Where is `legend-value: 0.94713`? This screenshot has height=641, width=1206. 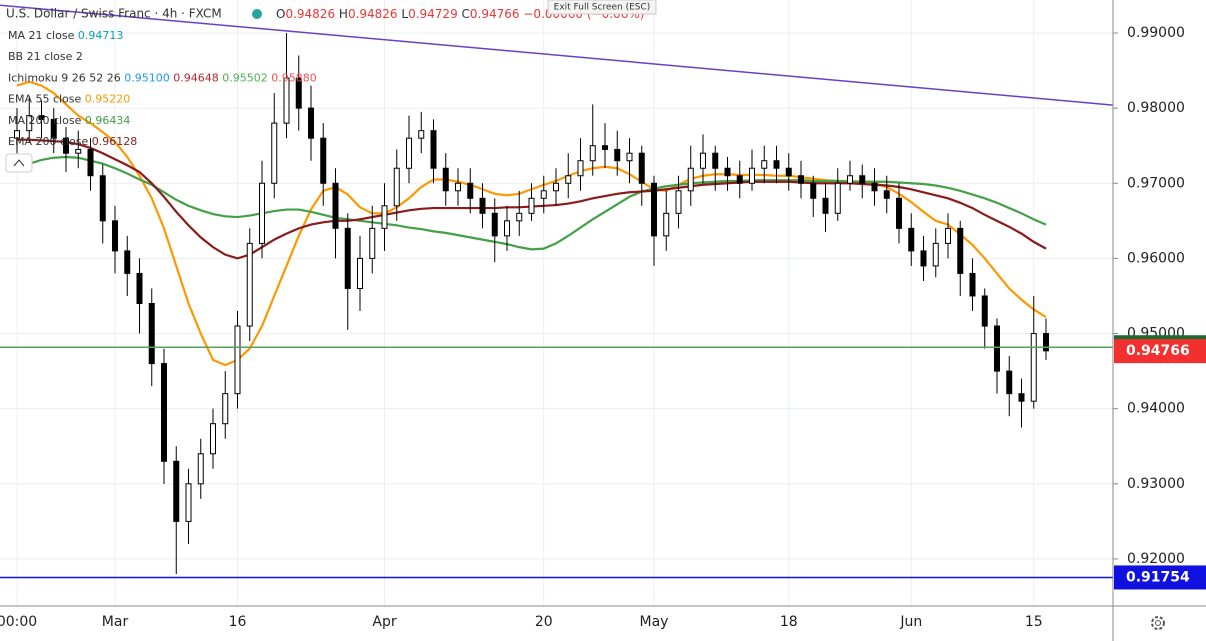 legend-value: 0.94713 is located at coordinates (101, 35).